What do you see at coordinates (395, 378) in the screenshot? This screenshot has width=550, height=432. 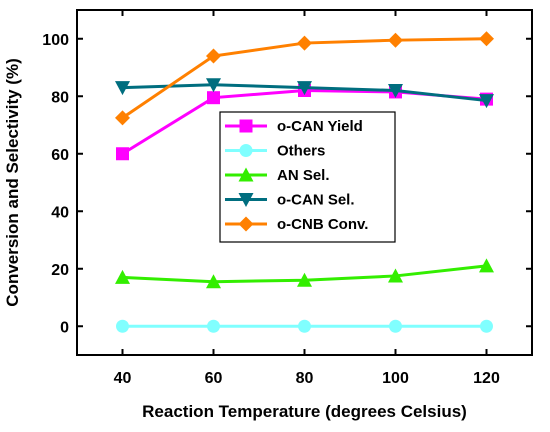 I see `x-tick-label: 100` at bounding box center [395, 378].